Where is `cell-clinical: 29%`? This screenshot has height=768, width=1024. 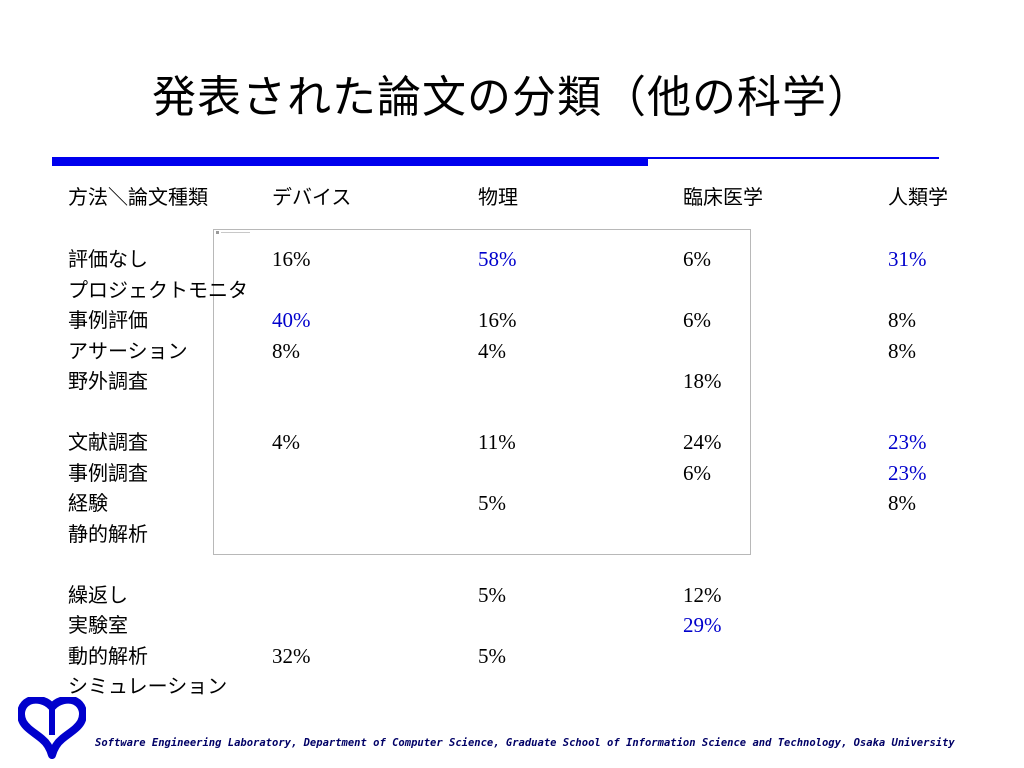 cell-clinical: 29% is located at coordinates (702, 625).